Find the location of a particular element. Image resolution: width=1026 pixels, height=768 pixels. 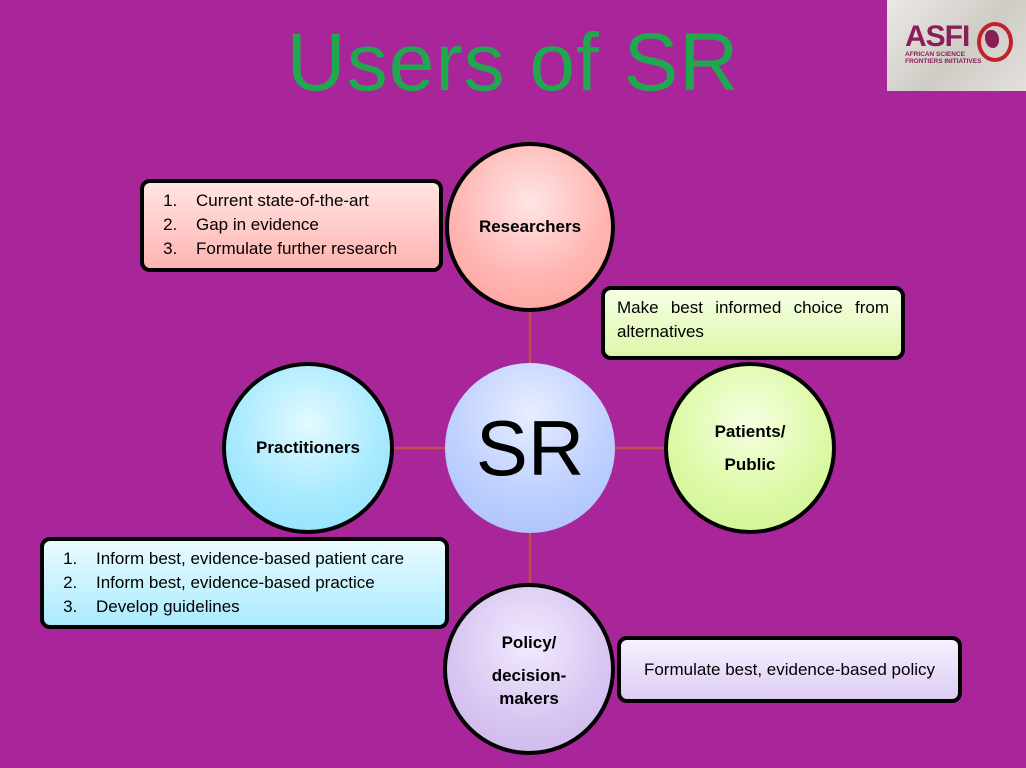

logo-ring-icon is located at coordinates (995, 42).